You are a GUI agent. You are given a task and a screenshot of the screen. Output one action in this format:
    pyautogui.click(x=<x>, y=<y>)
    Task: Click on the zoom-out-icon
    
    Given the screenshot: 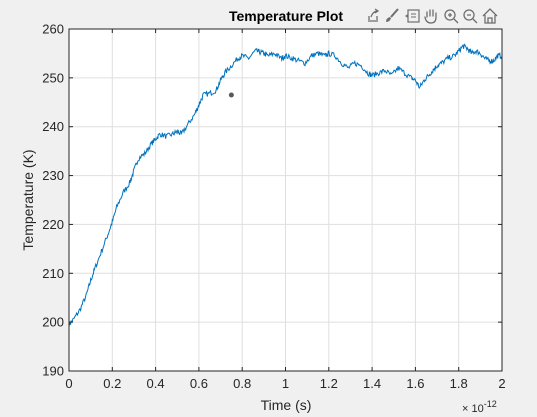 What is the action you would take?
    pyautogui.click(x=470, y=16)
    